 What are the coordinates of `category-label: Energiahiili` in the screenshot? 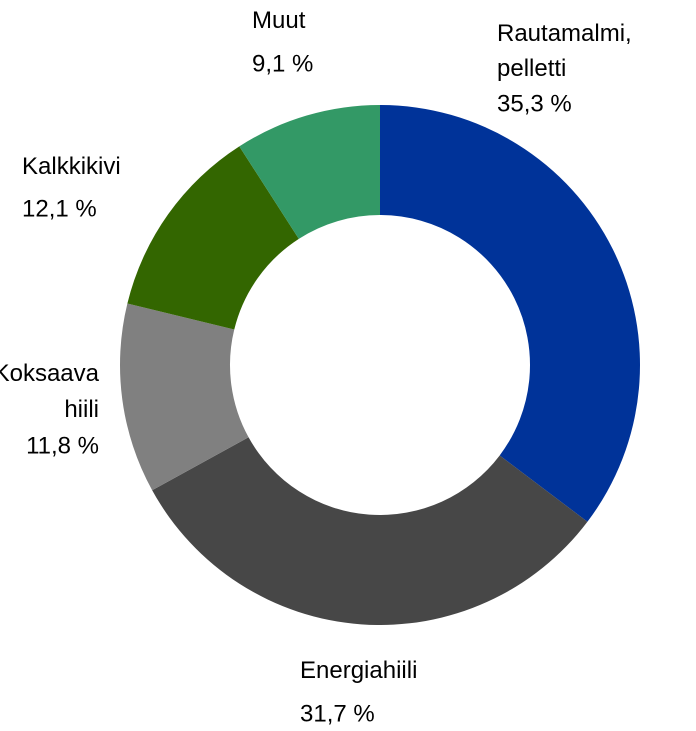 It's located at (358, 670).